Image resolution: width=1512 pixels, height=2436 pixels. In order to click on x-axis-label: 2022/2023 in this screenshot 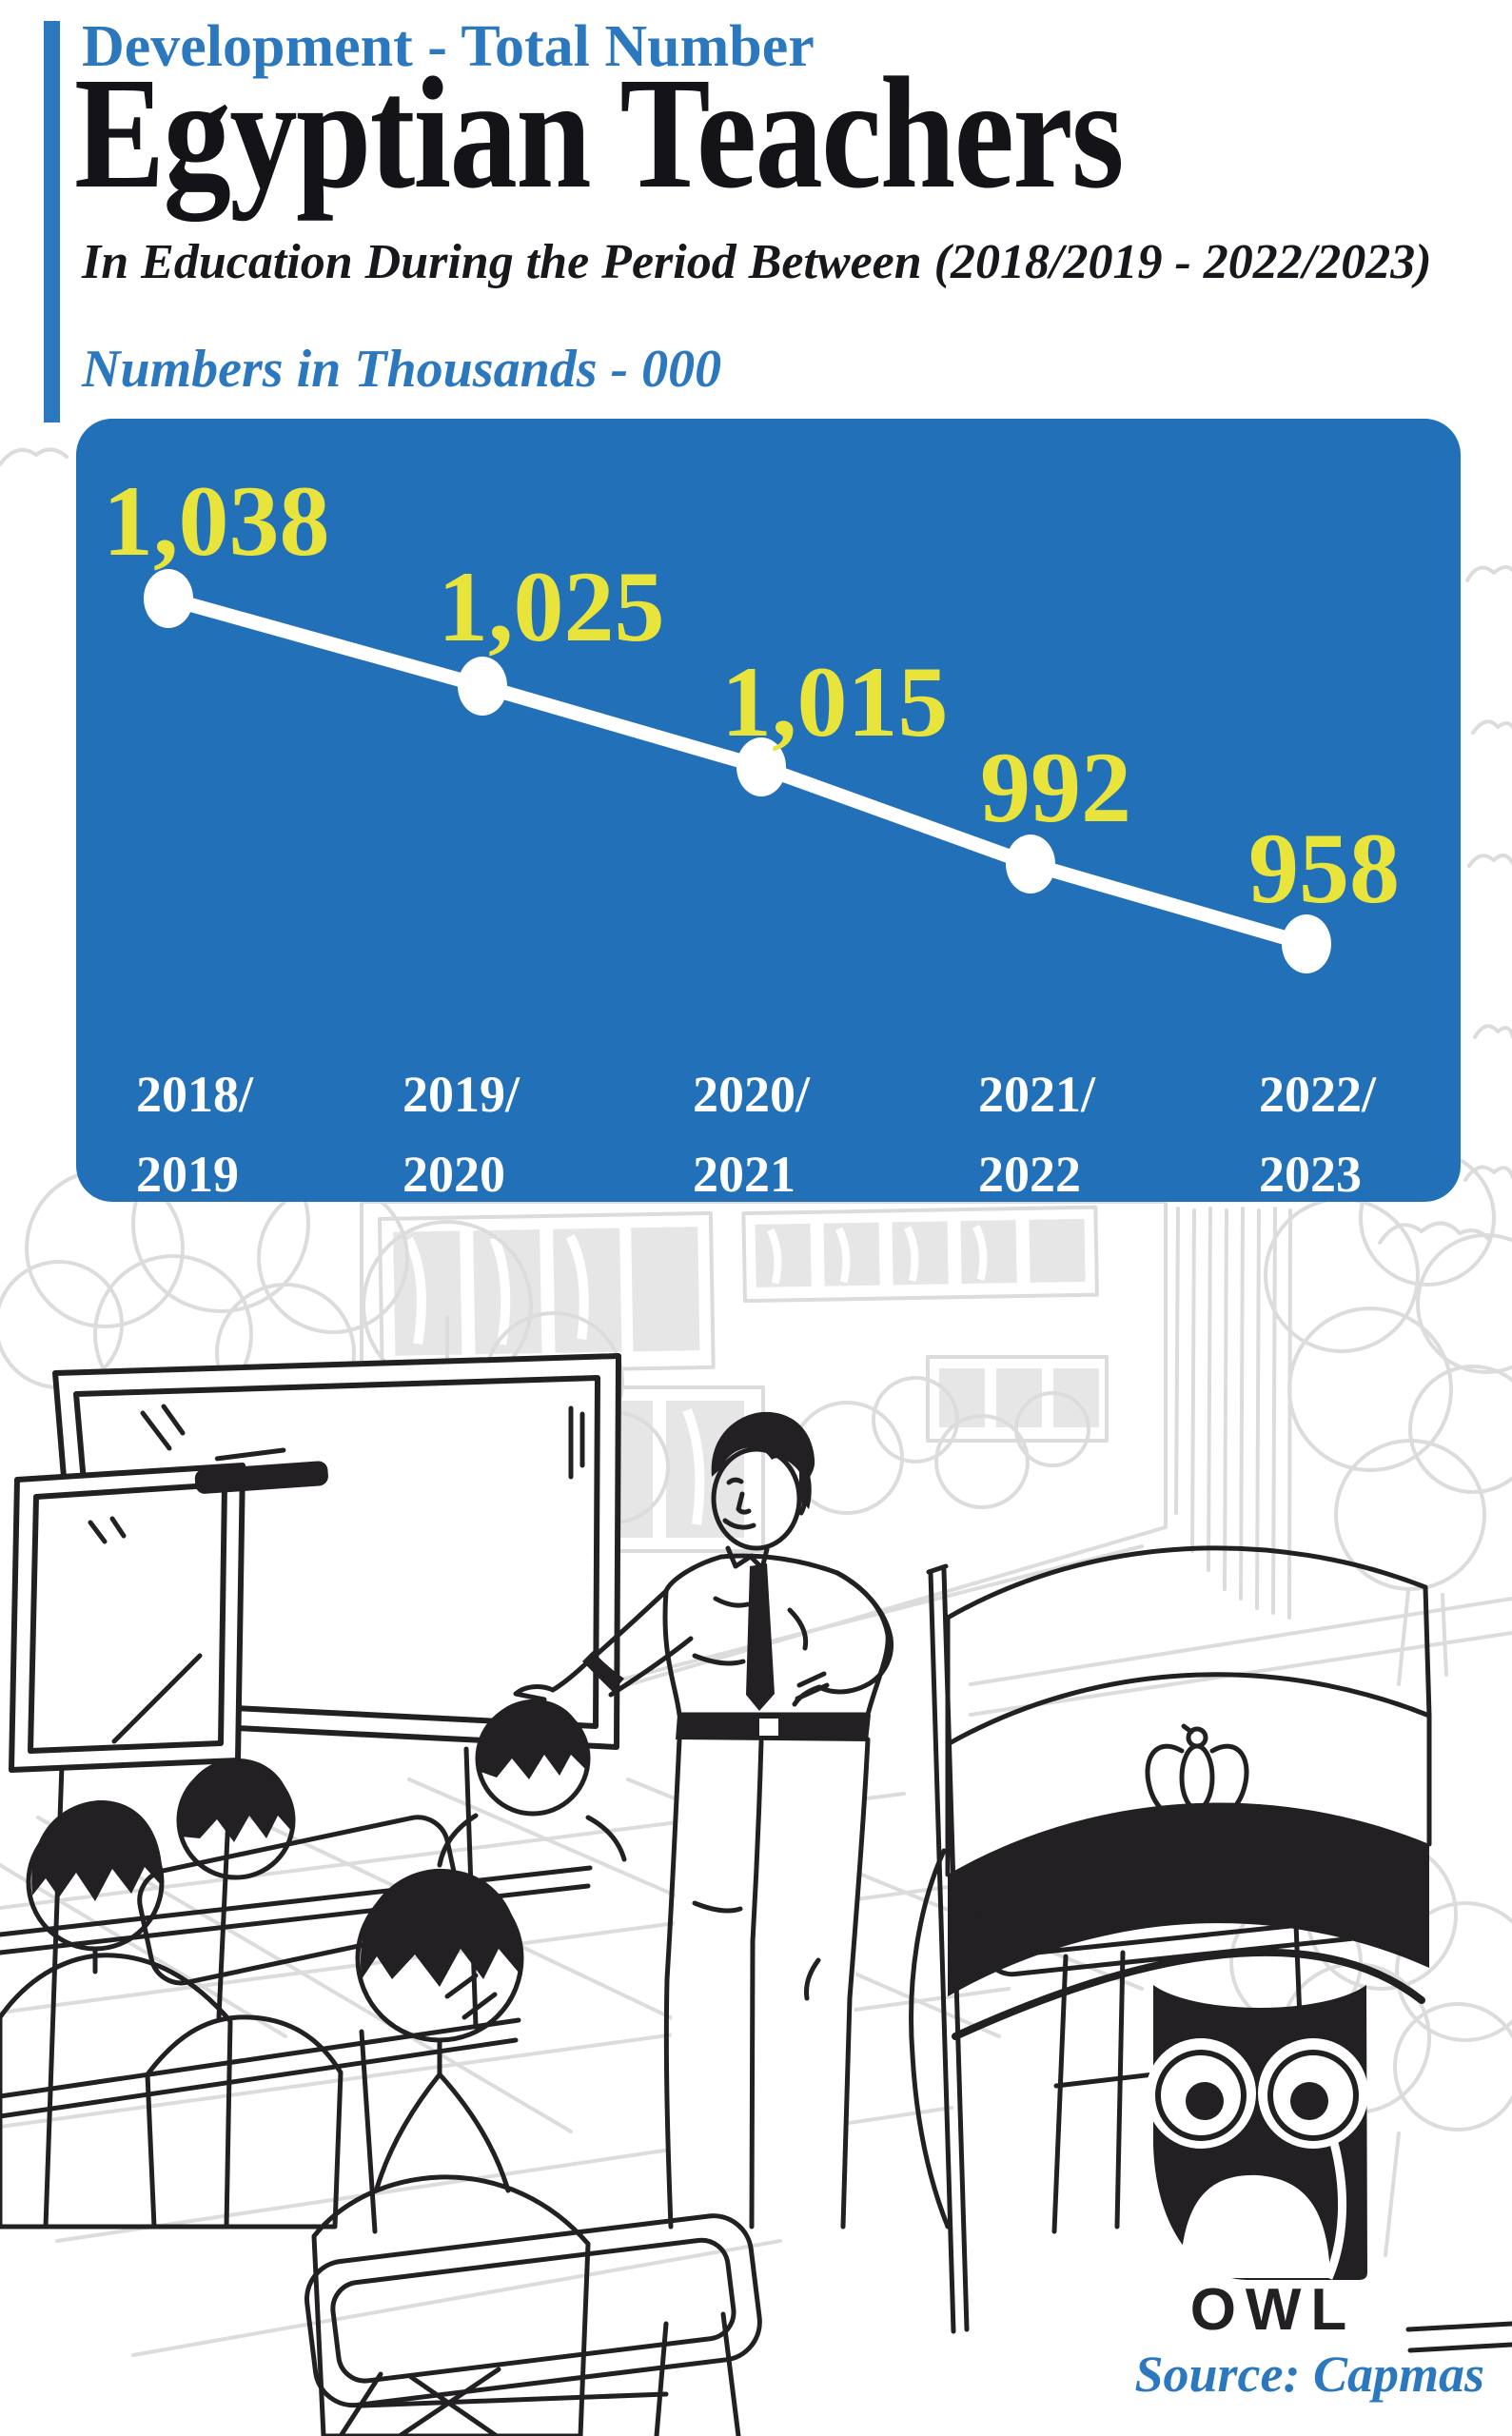, I will do `click(1318, 1134)`.